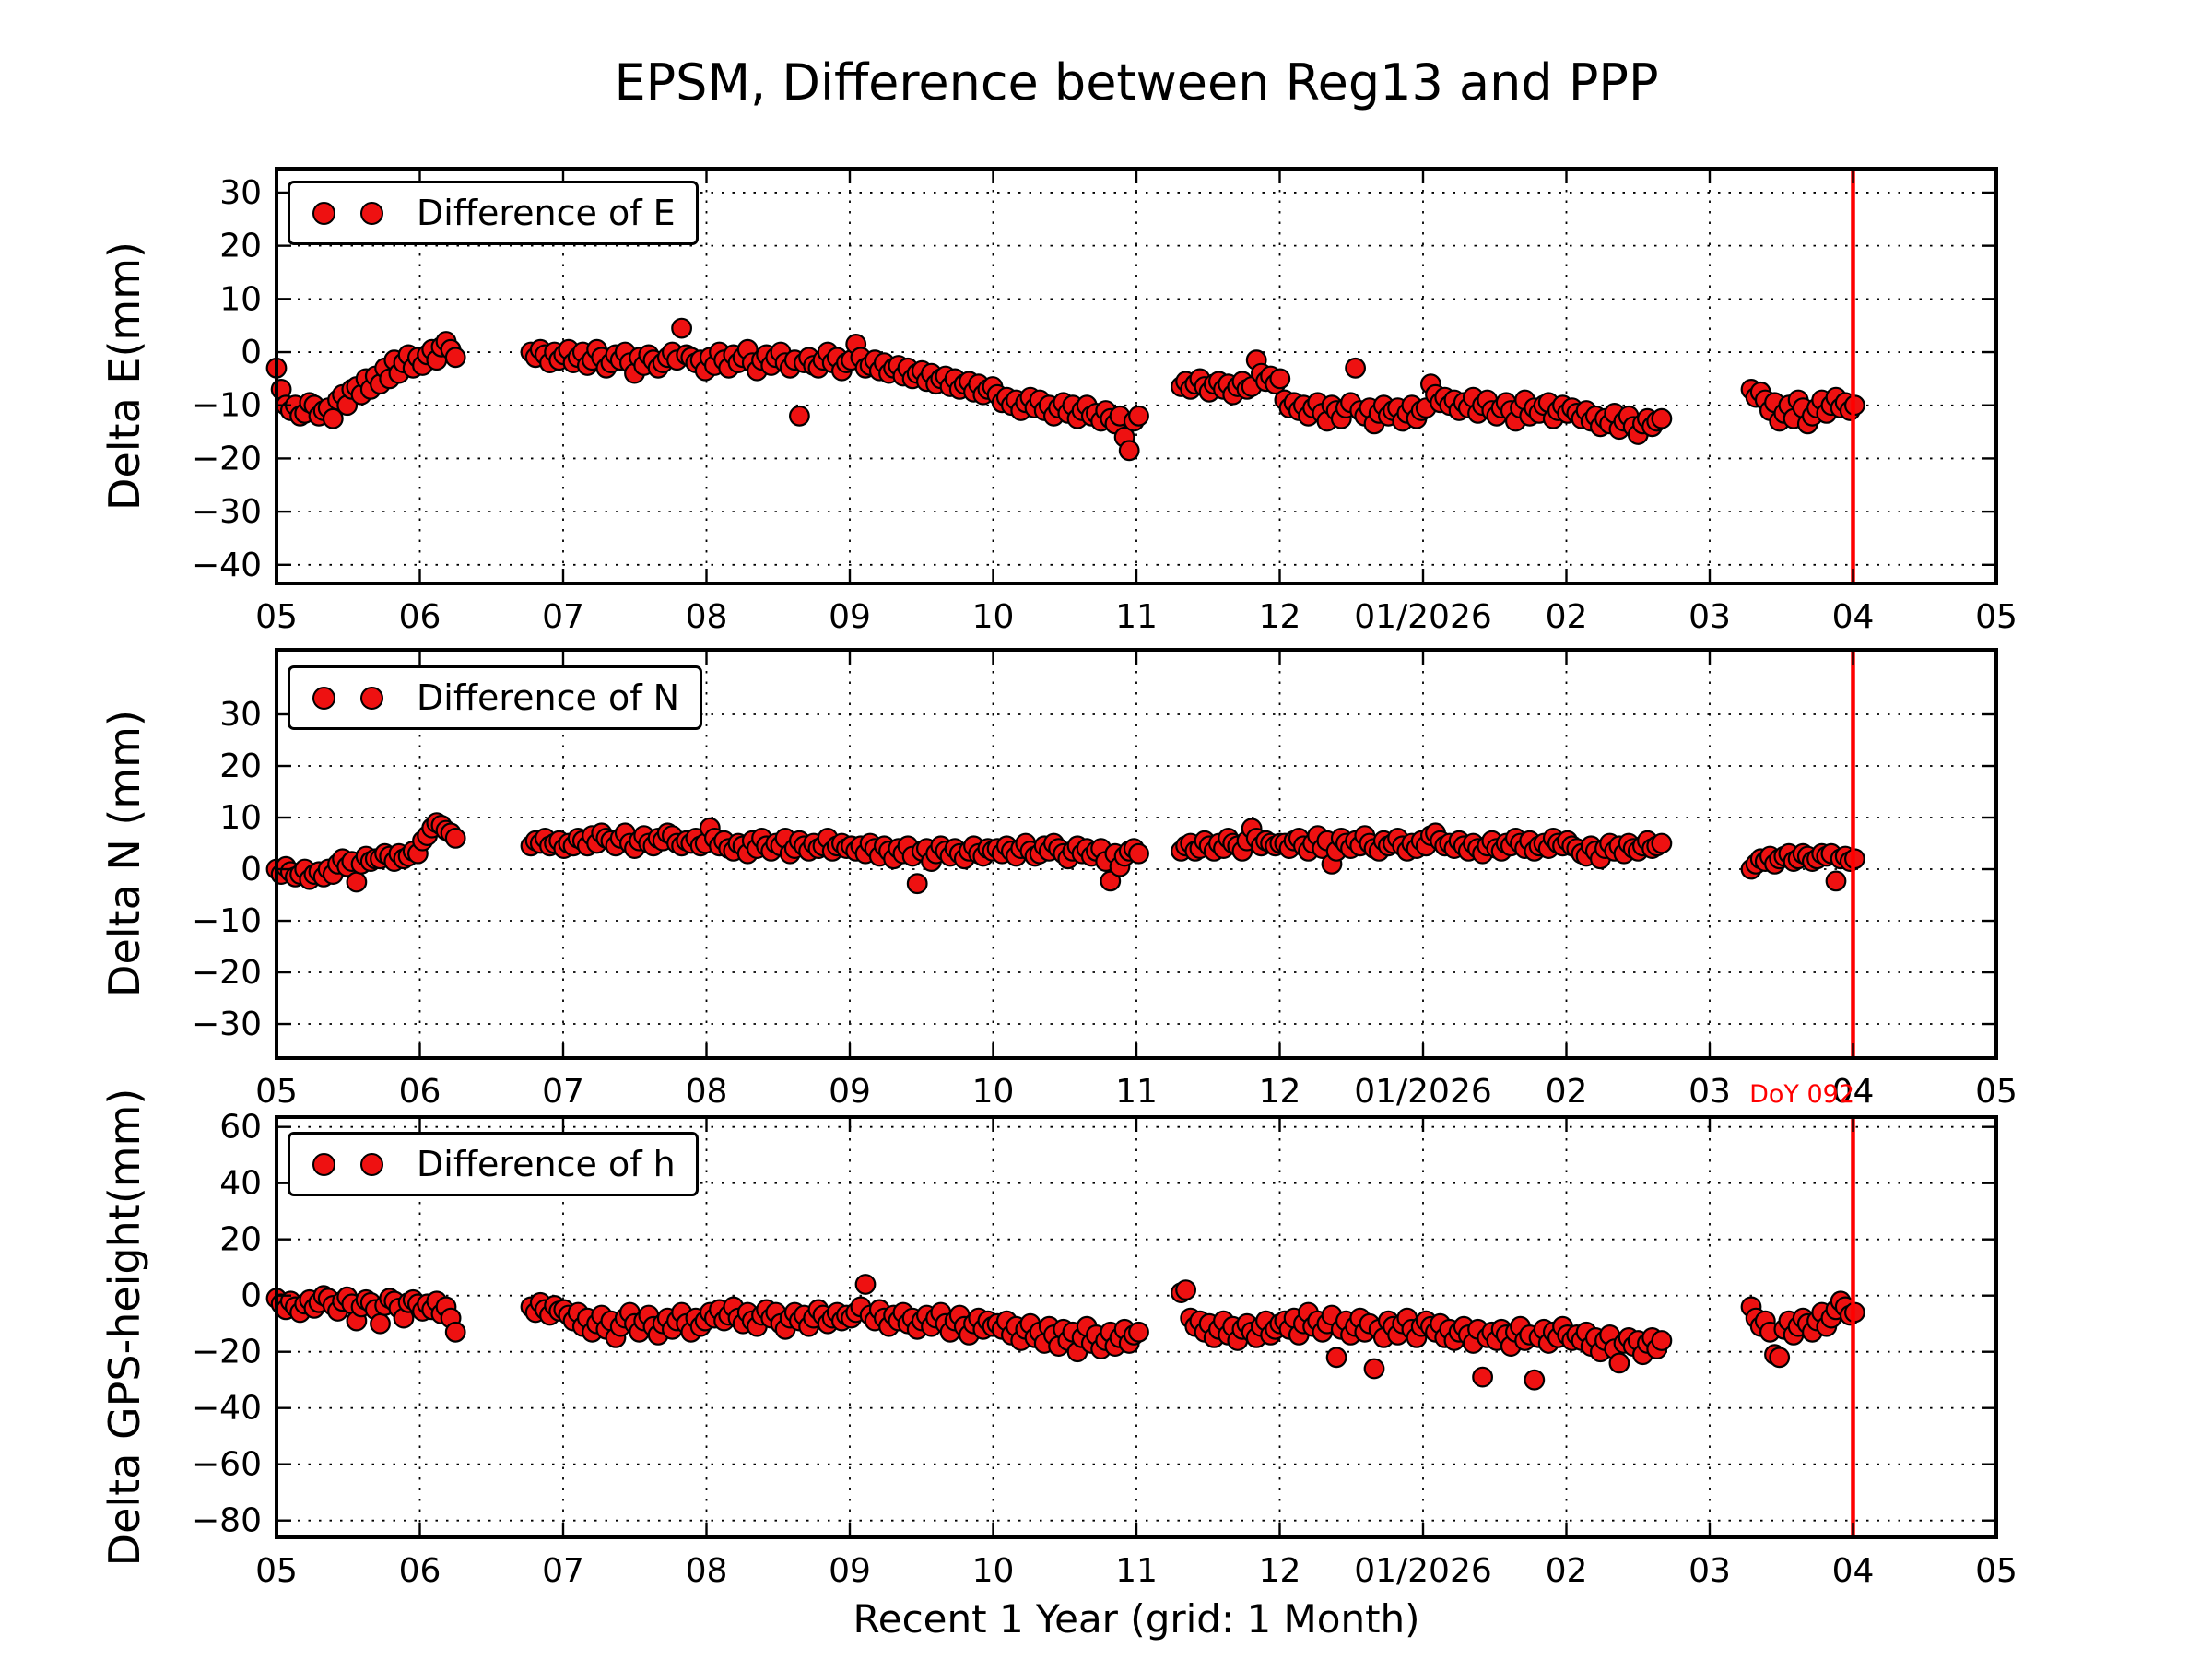 This screenshot has width=2212, height=1659. Describe the element at coordinates (1065, 389) in the screenshot. I see `points-delta-e` at that location.